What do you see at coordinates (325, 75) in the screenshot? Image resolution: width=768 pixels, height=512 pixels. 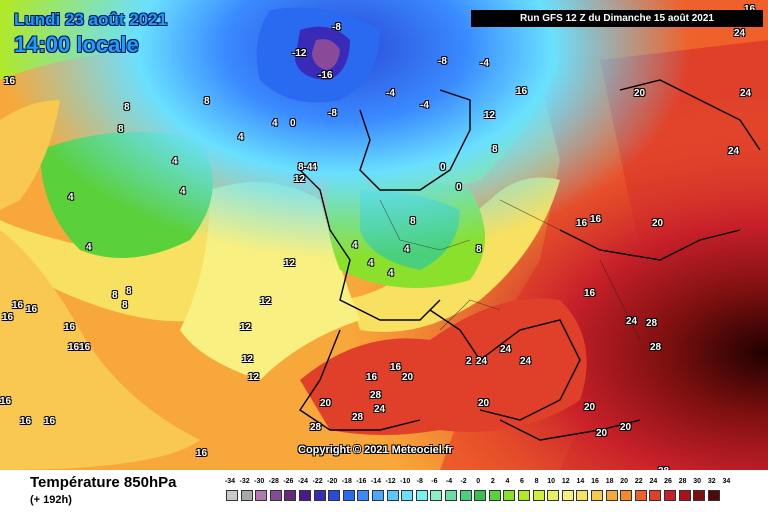 I see `isotherm-value: -16` at bounding box center [325, 75].